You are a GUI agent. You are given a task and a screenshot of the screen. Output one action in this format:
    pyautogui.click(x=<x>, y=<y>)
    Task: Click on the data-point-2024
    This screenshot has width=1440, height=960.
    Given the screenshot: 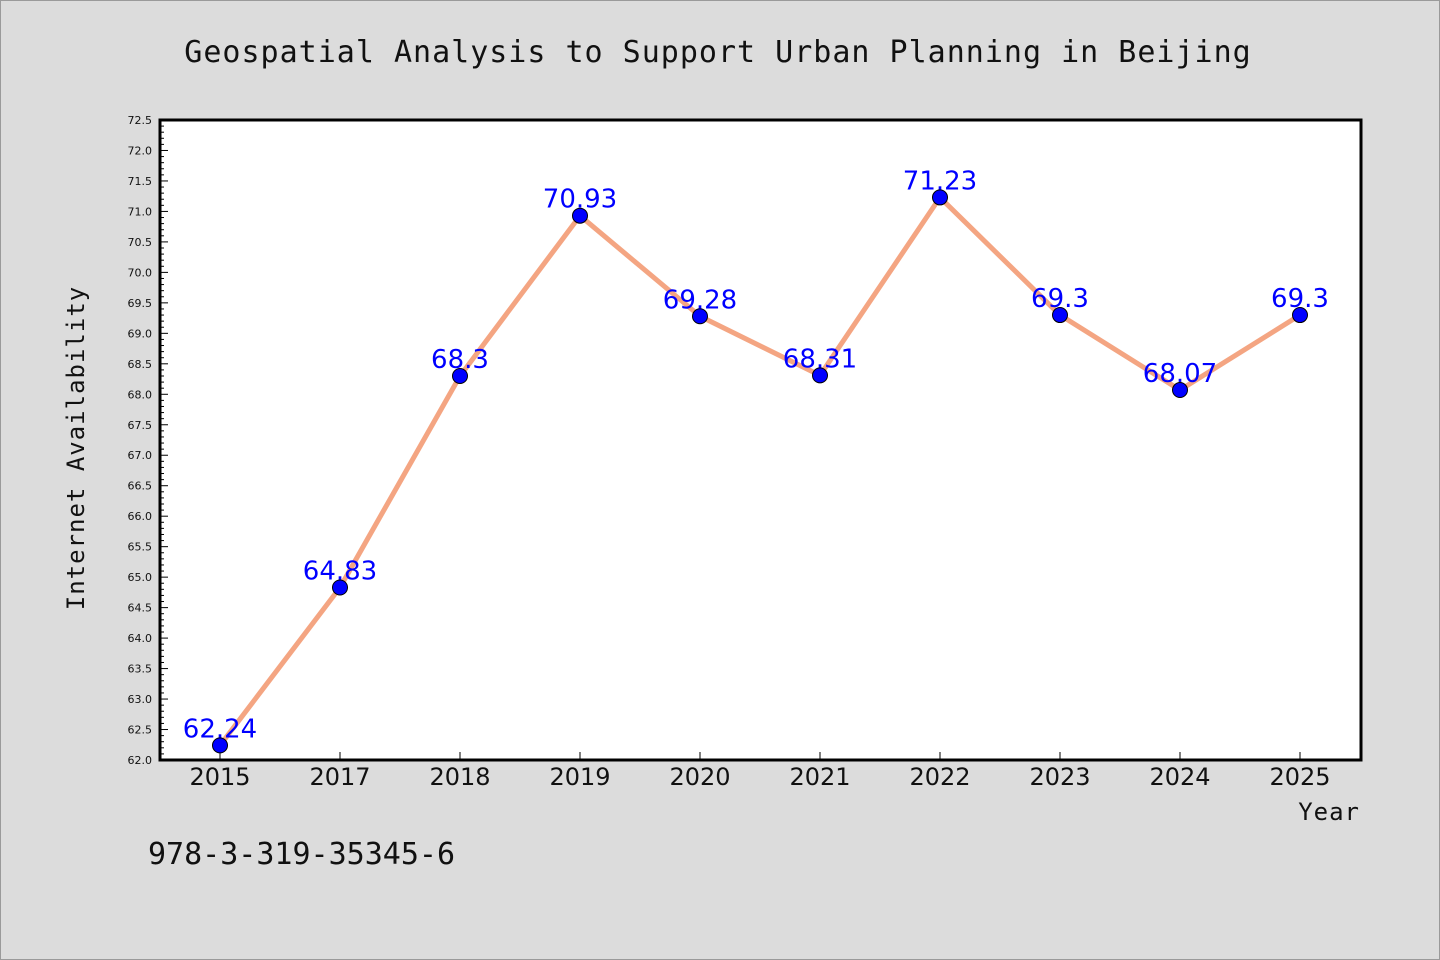 What is the action you would take?
    pyautogui.click(x=1180, y=390)
    